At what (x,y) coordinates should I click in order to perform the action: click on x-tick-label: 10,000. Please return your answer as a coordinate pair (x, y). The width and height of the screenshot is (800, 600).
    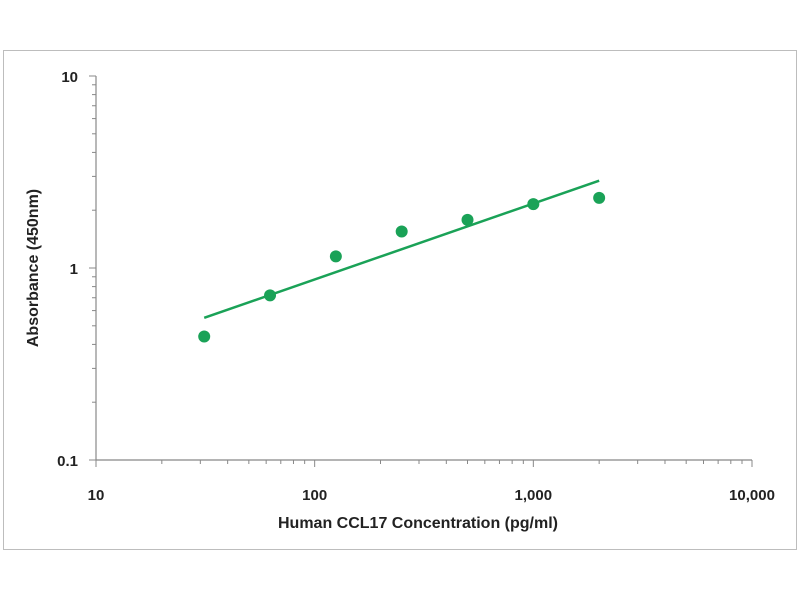
    Looking at the image, I should click on (752, 495).